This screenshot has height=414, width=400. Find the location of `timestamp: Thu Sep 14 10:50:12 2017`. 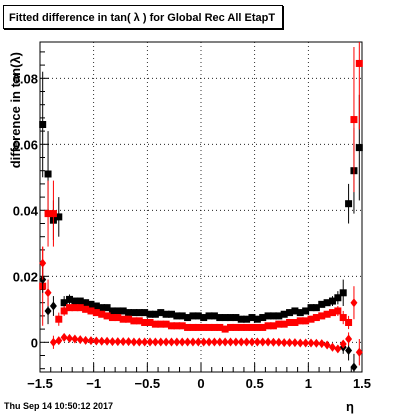

timestamp: Thu Sep 14 10:50:12 2017 is located at coordinates (58, 406).